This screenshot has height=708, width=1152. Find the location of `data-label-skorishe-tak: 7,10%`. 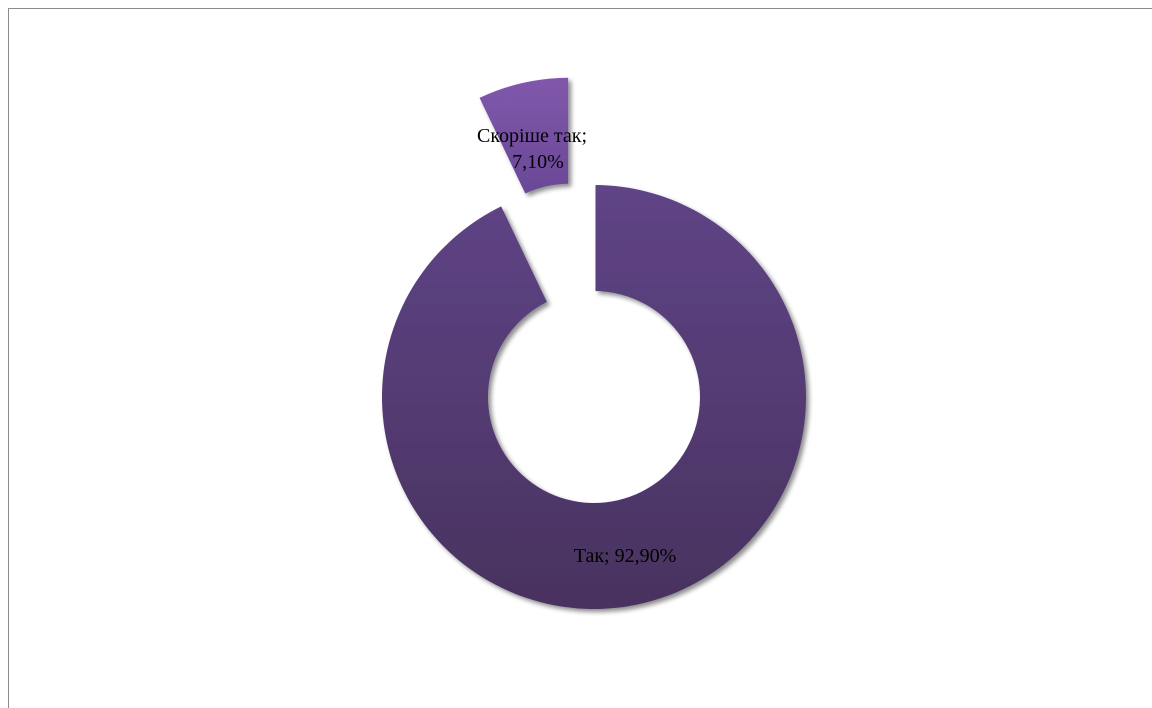

data-label-skorishe-tak: 7,10% is located at coordinates (538, 162).